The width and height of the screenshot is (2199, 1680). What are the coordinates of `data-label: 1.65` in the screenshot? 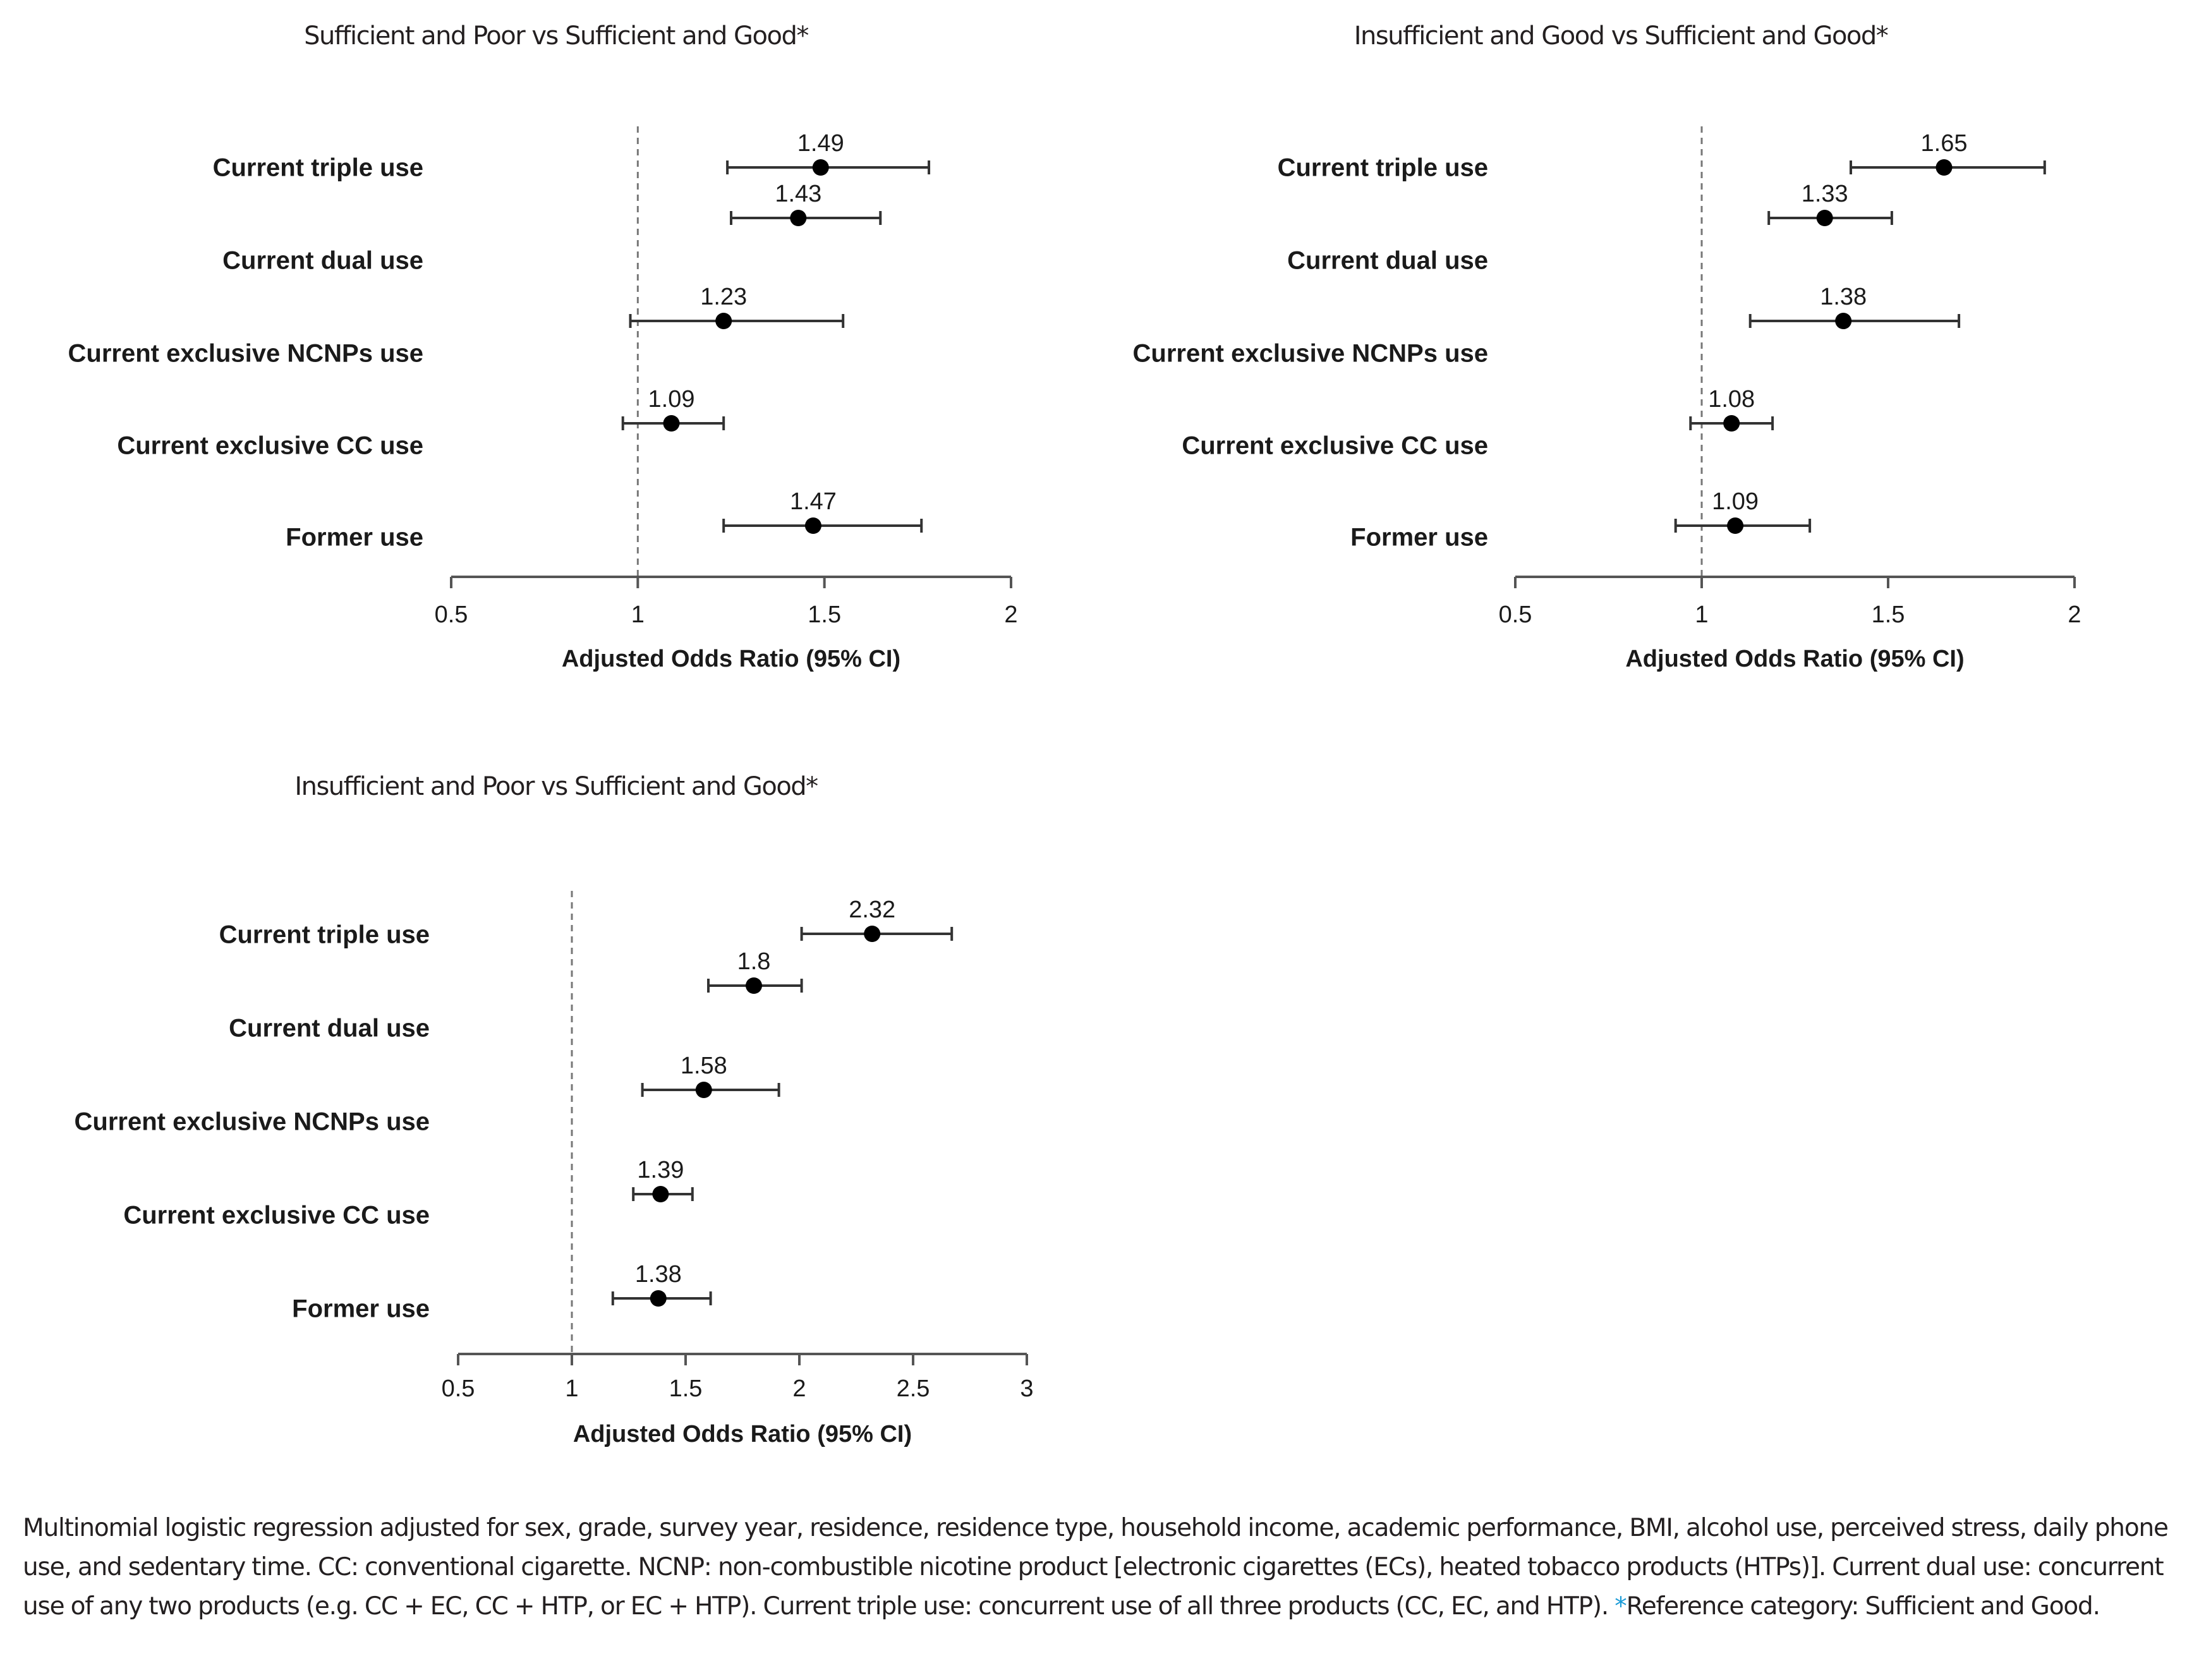 It's located at (1945, 143).